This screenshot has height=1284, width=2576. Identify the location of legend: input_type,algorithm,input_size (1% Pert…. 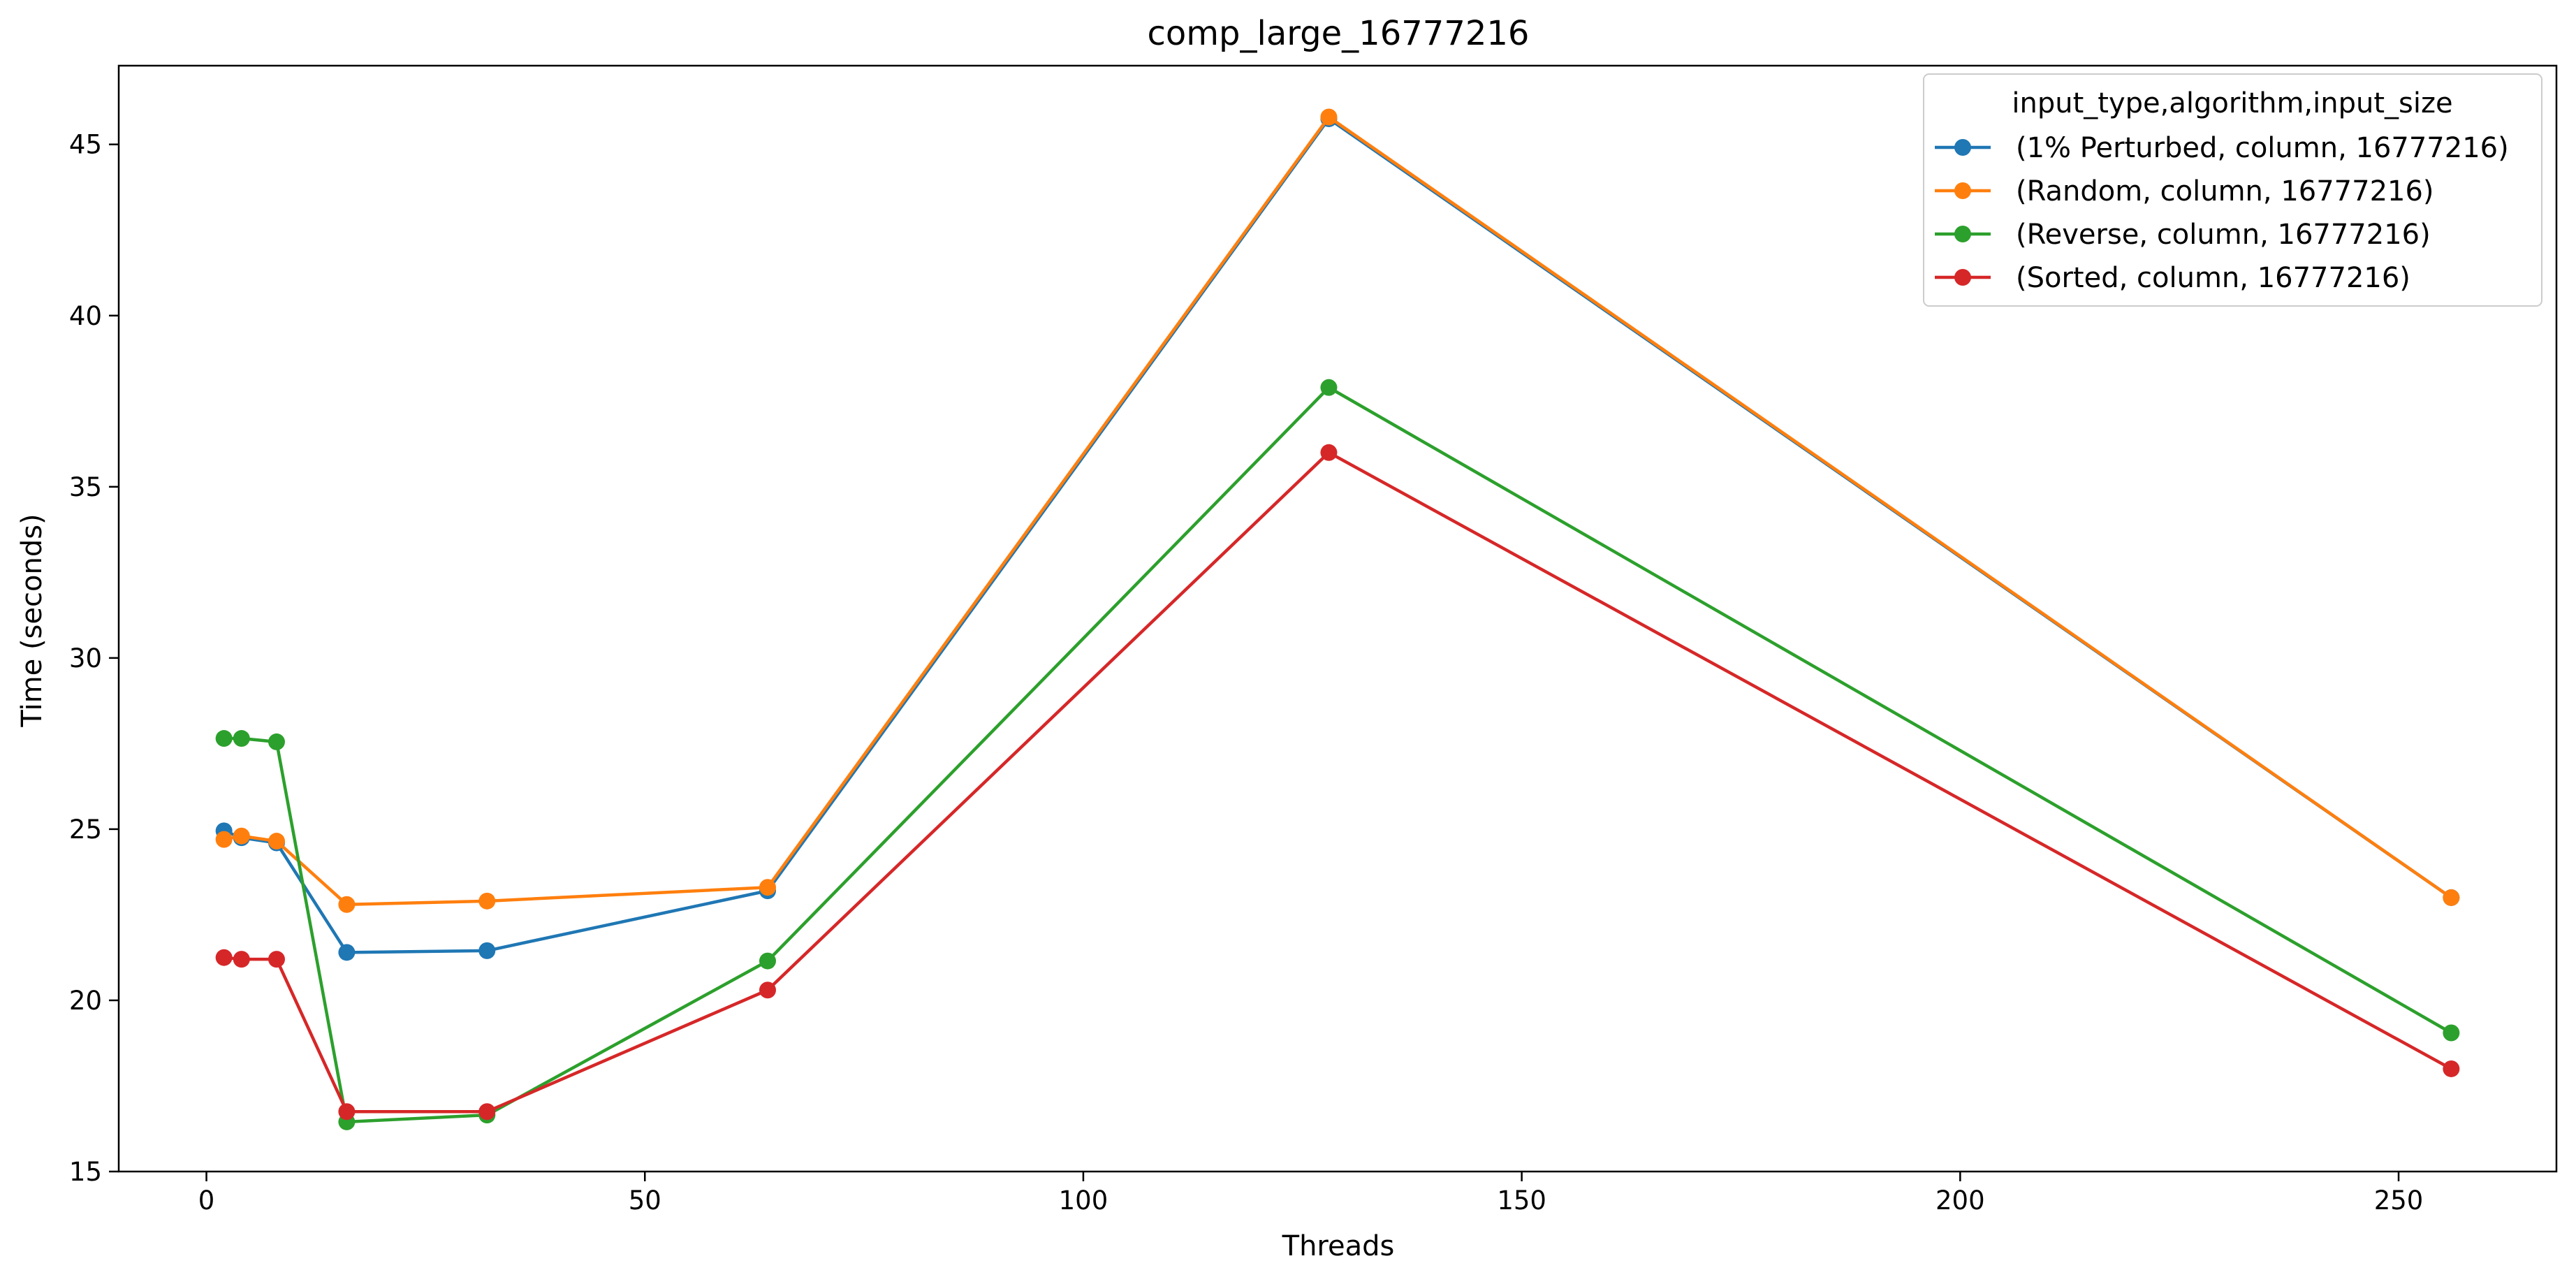
(2232, 190).